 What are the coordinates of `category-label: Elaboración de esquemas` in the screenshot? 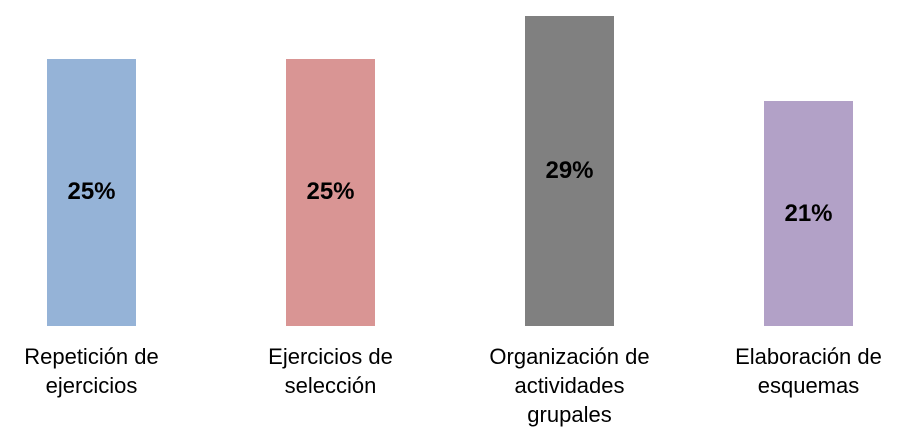 It's located at (808, 371).